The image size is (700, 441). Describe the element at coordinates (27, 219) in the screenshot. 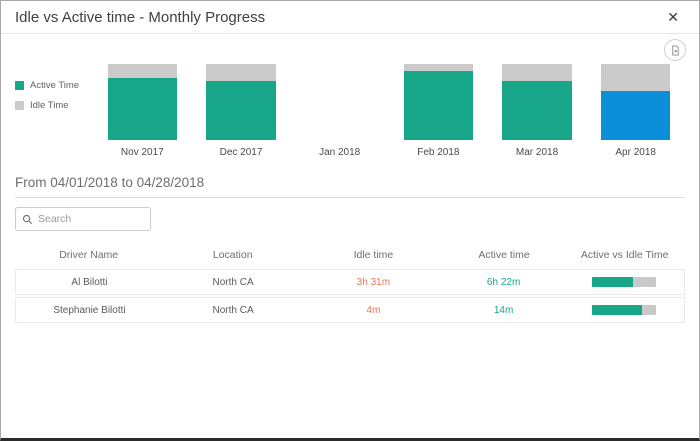

I see `search-icon` at that location.